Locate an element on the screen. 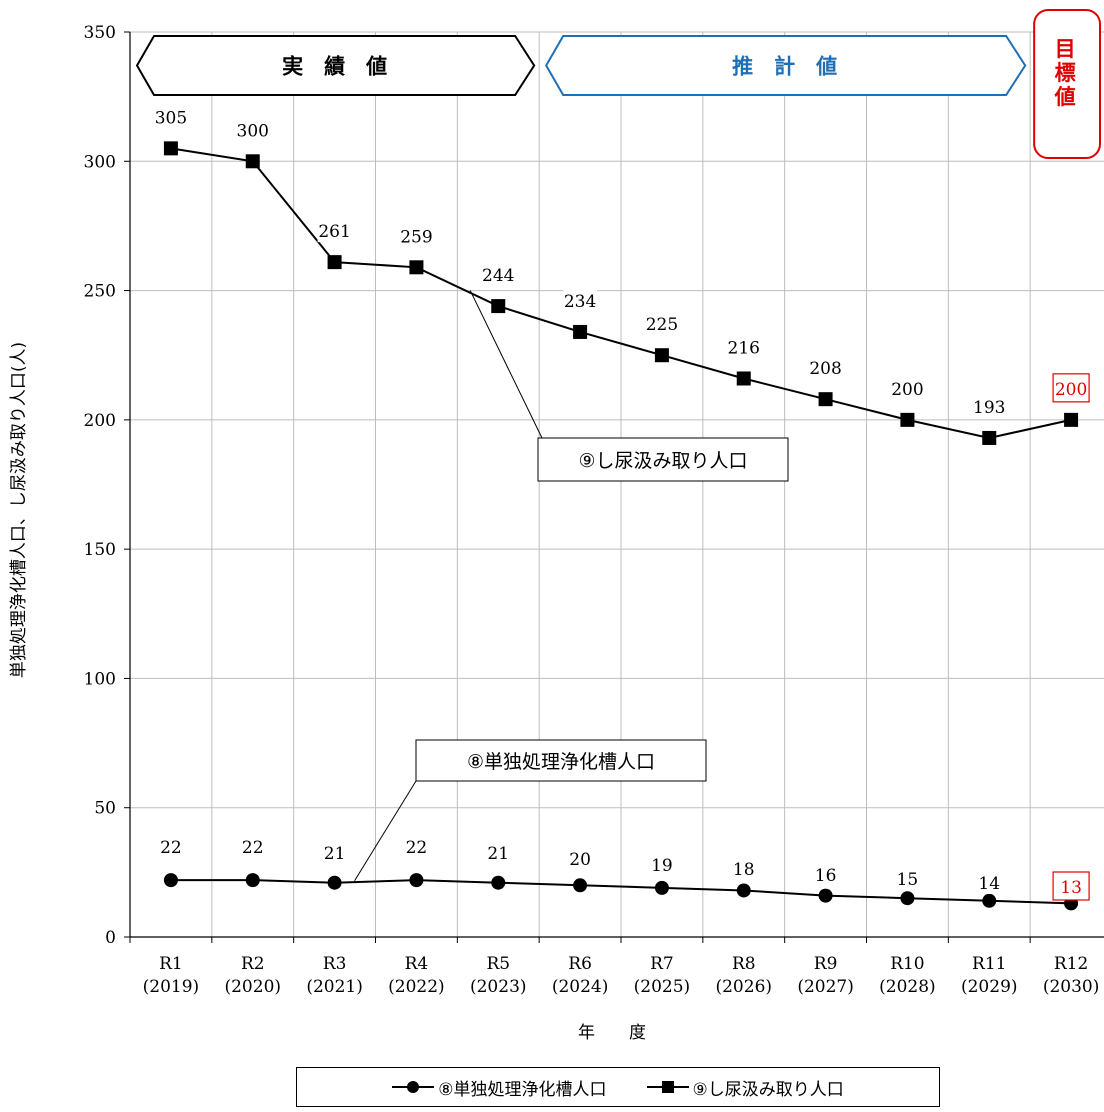  x-tick-year-label: (2024) is located at coordinates (580, 987).